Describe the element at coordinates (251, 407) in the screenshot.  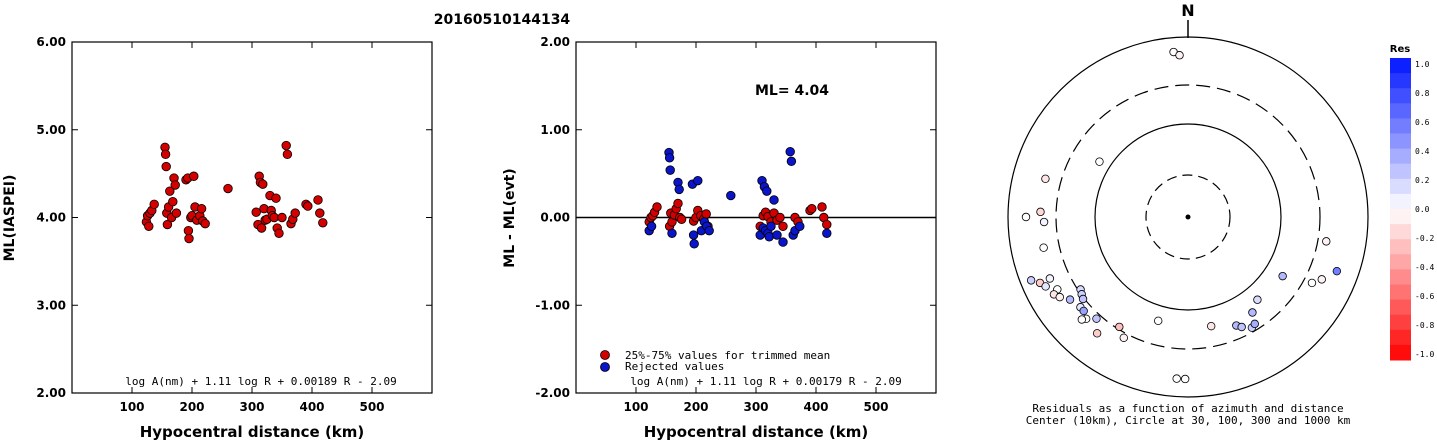
I see `x-tick-label: 300` at that location.